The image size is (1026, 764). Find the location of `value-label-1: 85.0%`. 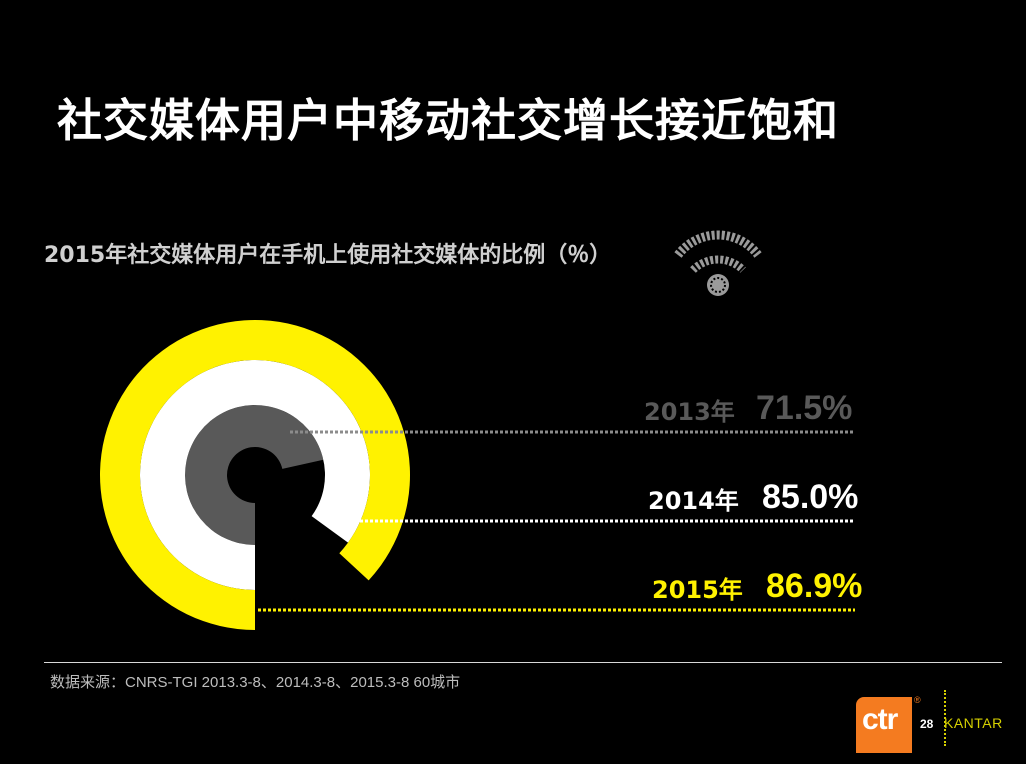

value-label-1: 85.0% is located at coordinates (810, 497).